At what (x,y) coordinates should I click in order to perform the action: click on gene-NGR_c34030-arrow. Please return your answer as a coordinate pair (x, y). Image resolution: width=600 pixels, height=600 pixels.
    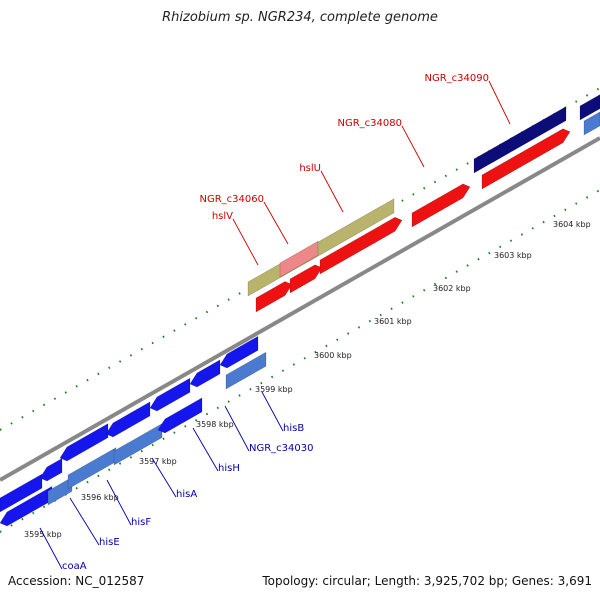
    Looking at the image, I should click on (205, 373).